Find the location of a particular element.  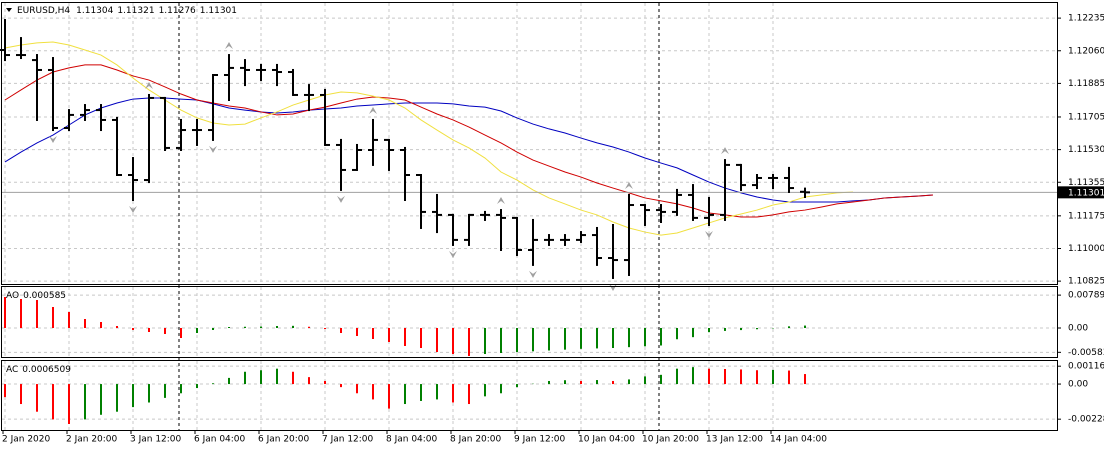

y-tick-label: 1.11885 is located at coordinates (1086, 84).